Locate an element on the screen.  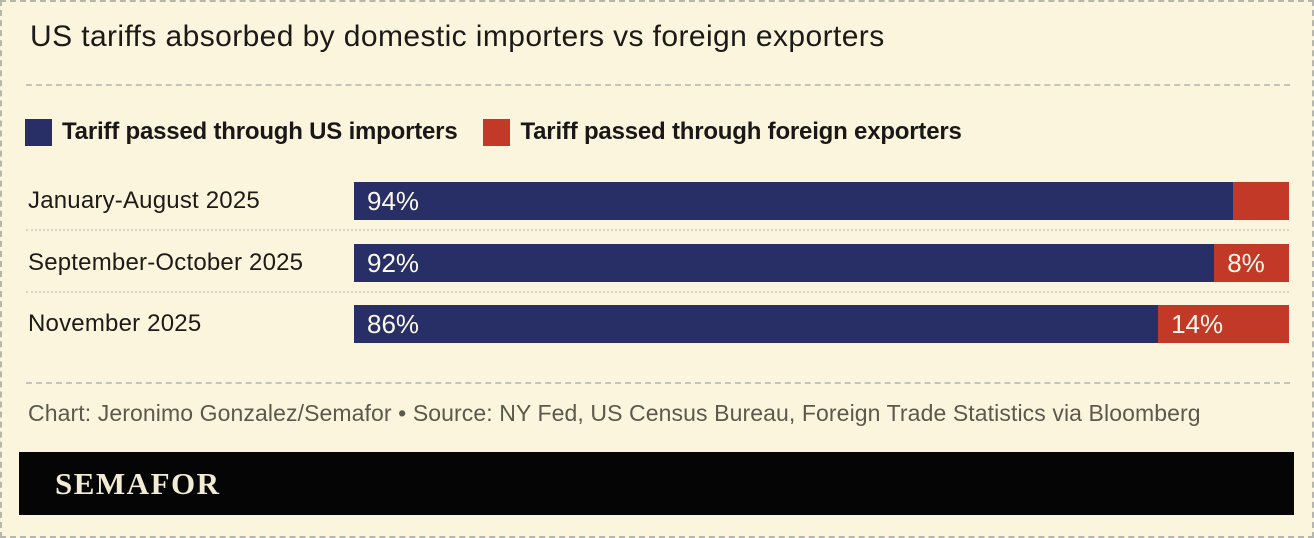
footer-bar: SEMAFOR is located at coordinates (656, 483).